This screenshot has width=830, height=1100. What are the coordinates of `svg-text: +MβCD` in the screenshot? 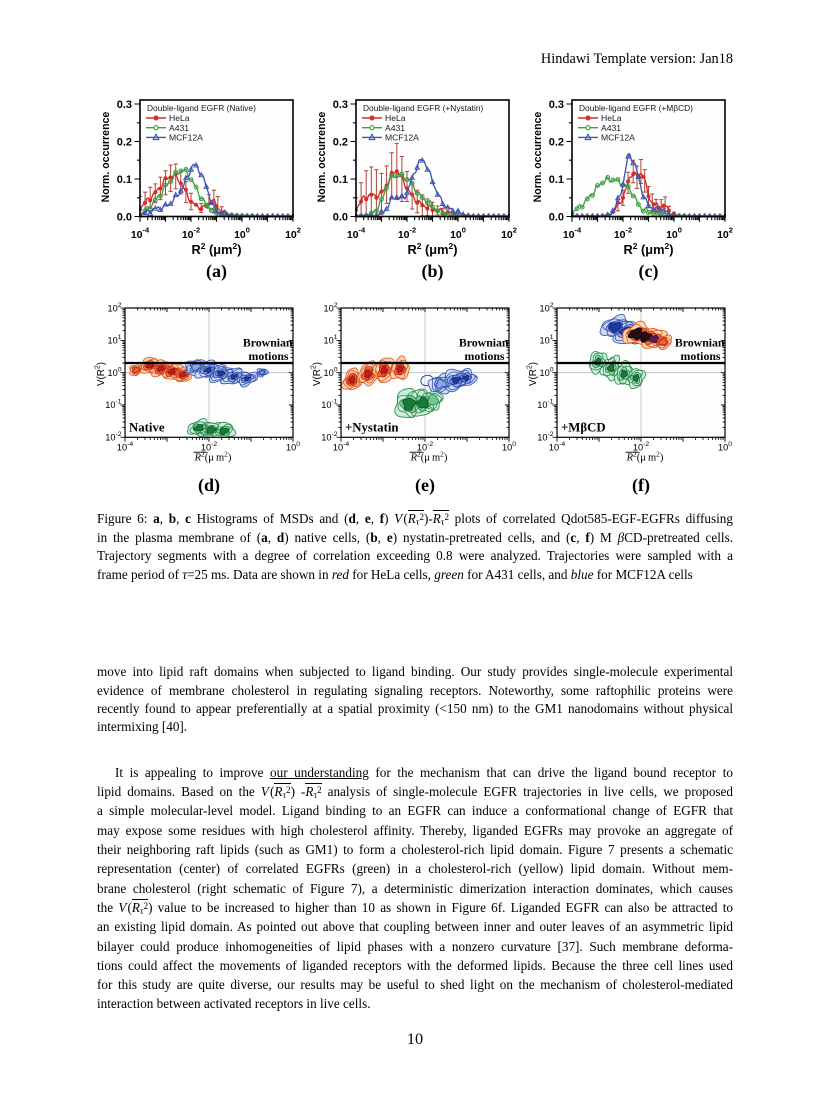 It's located at (583, 428).